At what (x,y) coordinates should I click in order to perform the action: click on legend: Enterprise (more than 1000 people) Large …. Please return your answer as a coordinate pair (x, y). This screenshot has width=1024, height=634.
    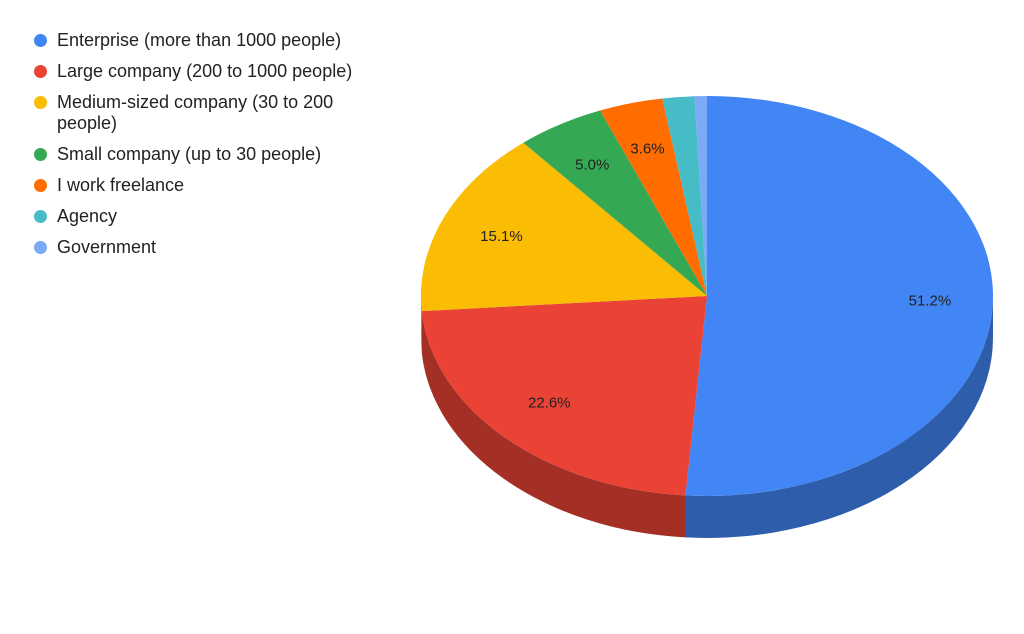
    Looking at the image, I should click on (197, 149).